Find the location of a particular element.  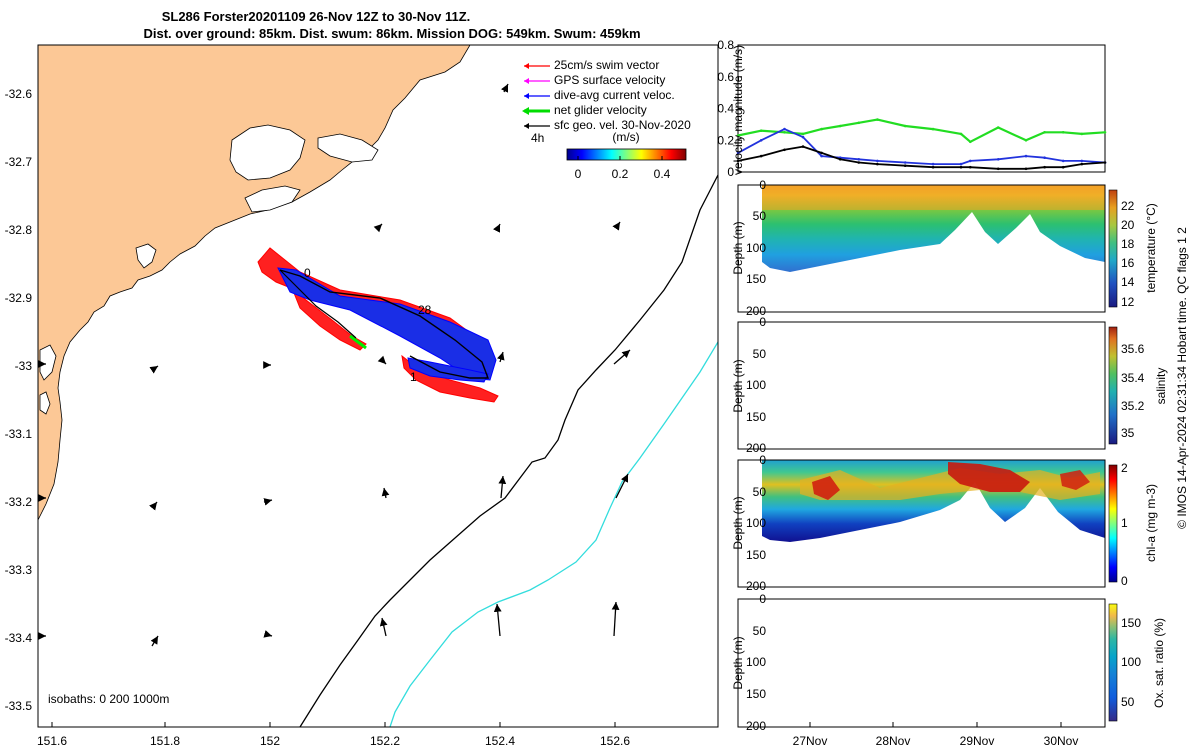

salinity-y-ticks: 0 50 100 150 200 is located at coordinates (756, 385).